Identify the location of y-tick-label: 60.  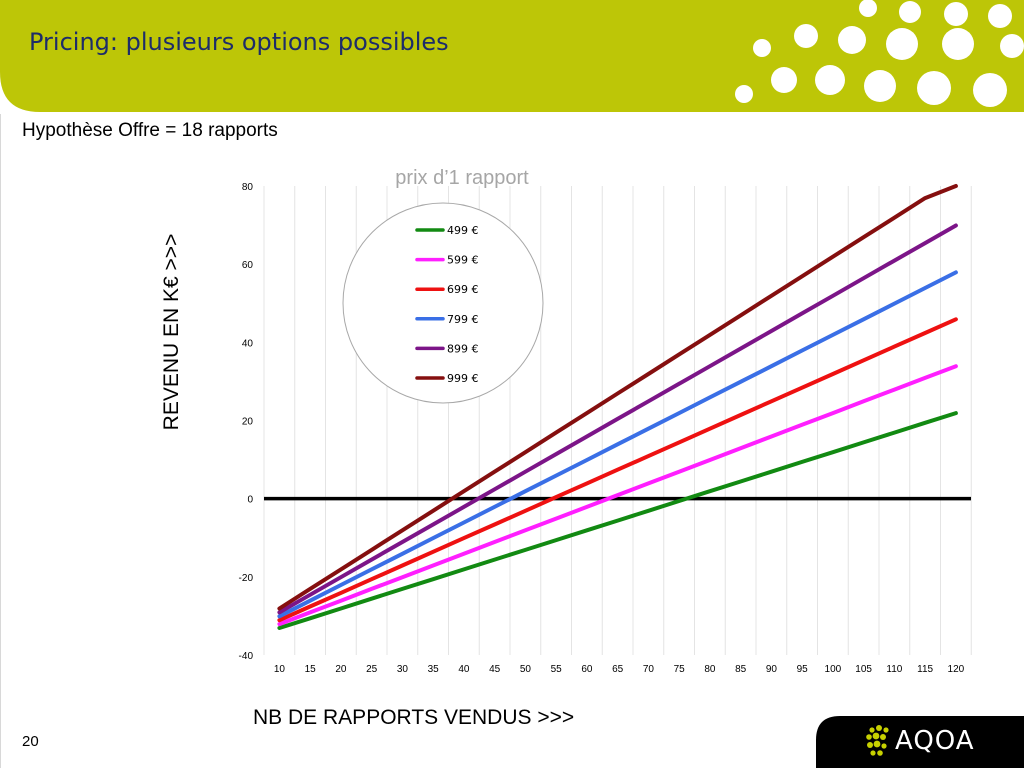
(248, 265).